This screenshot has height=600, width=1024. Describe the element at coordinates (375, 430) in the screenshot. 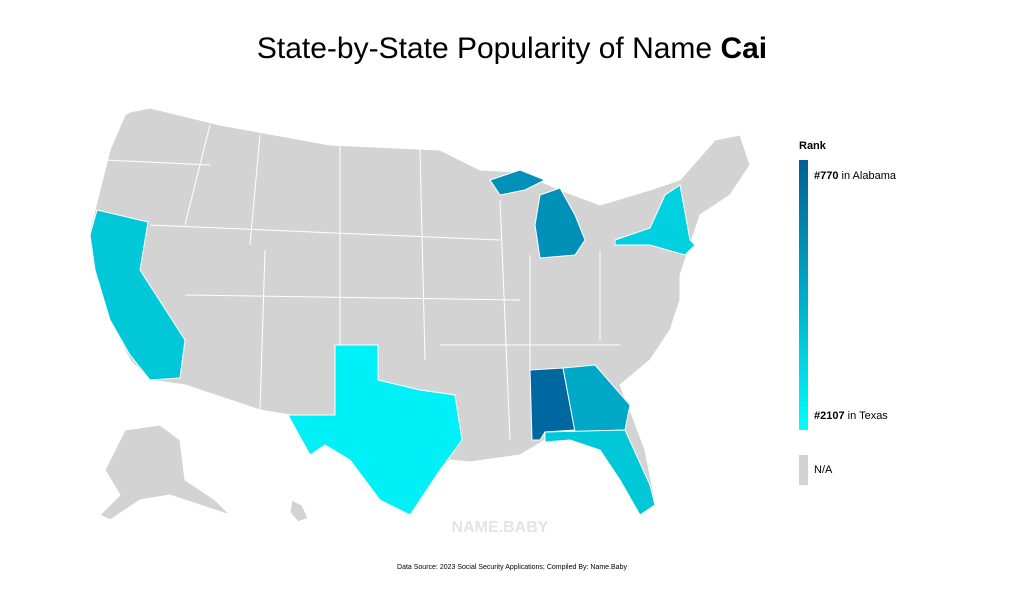

I see `texas` at that location.